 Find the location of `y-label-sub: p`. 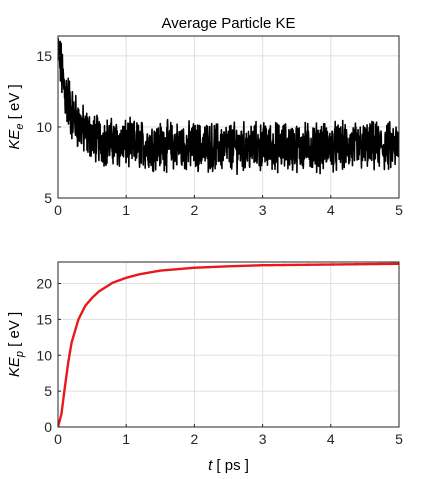

y-label-sub: p is located at coordinates (20, 354).